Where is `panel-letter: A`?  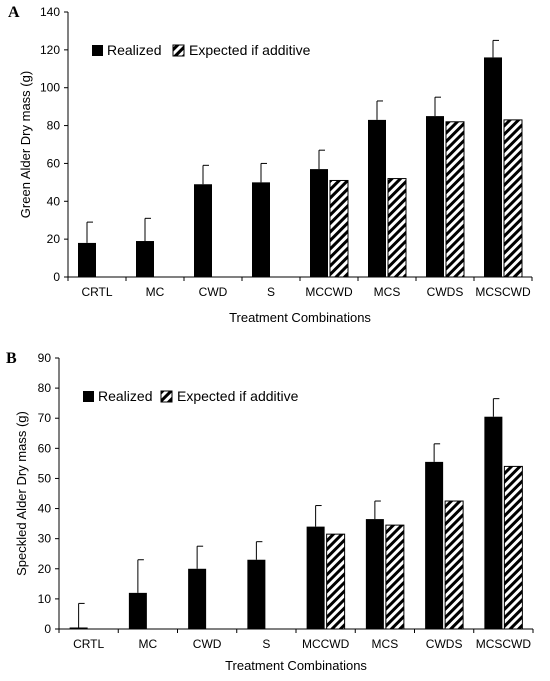 panel-letter: A is located at coordinates (14, 12).